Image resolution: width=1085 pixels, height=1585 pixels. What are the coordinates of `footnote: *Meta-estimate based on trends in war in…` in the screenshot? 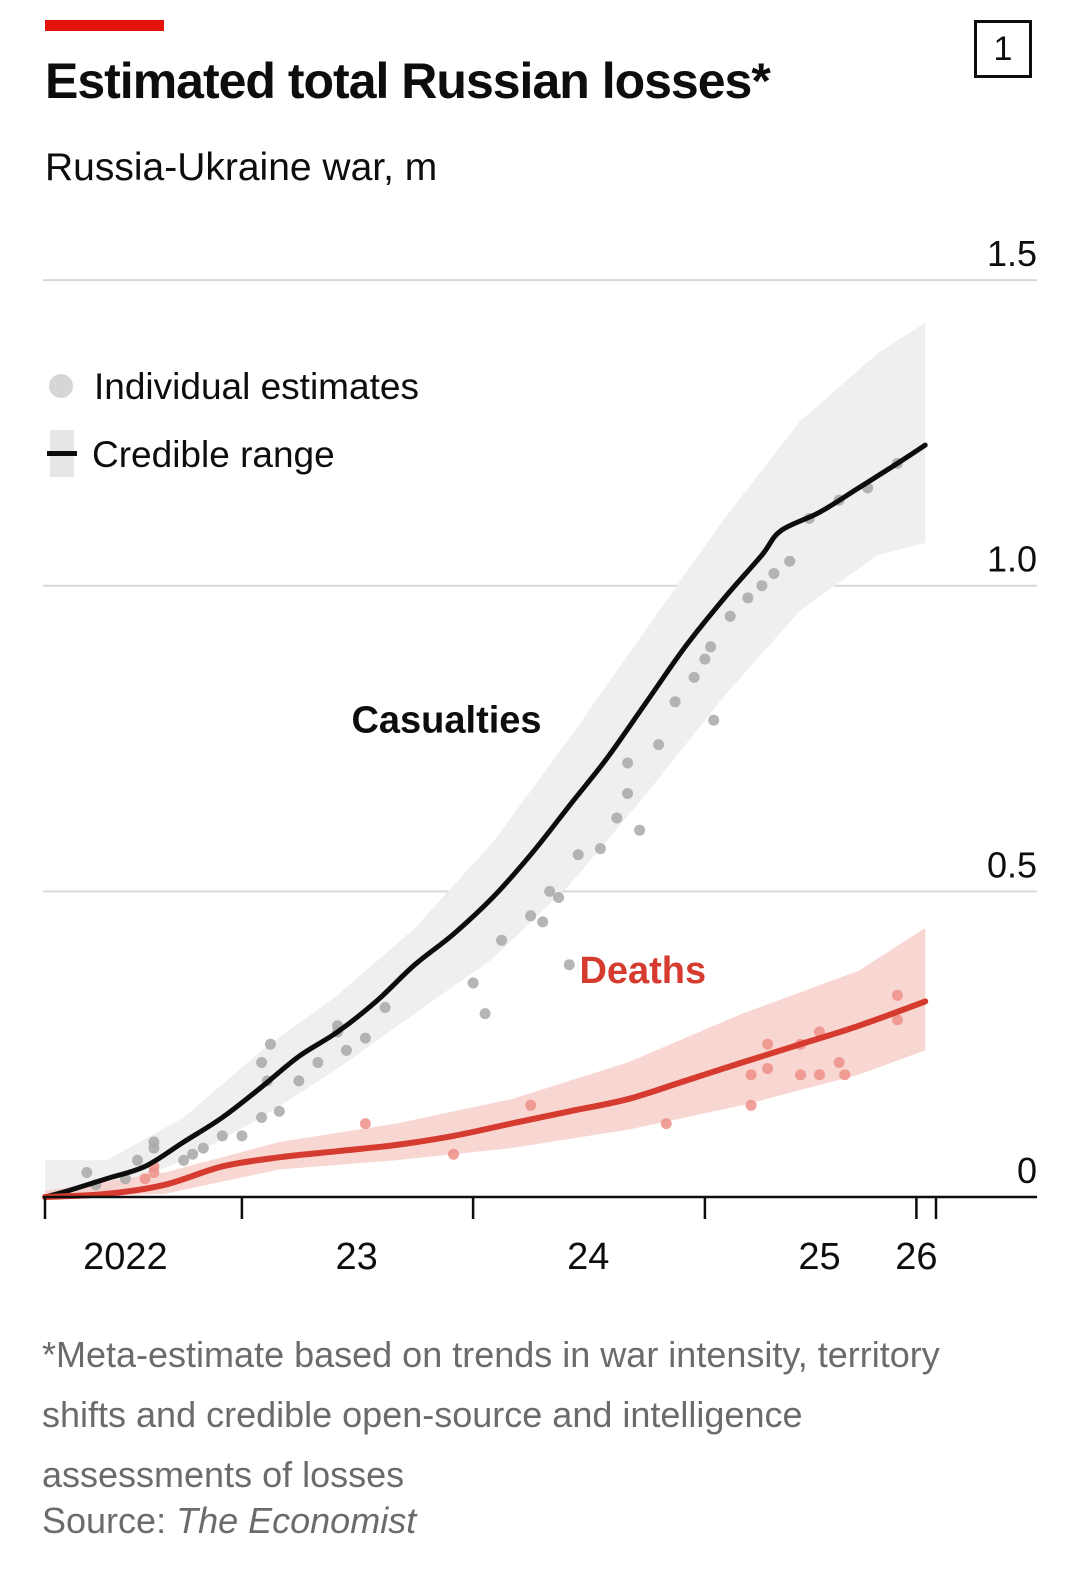 It's located at (491, 1414).